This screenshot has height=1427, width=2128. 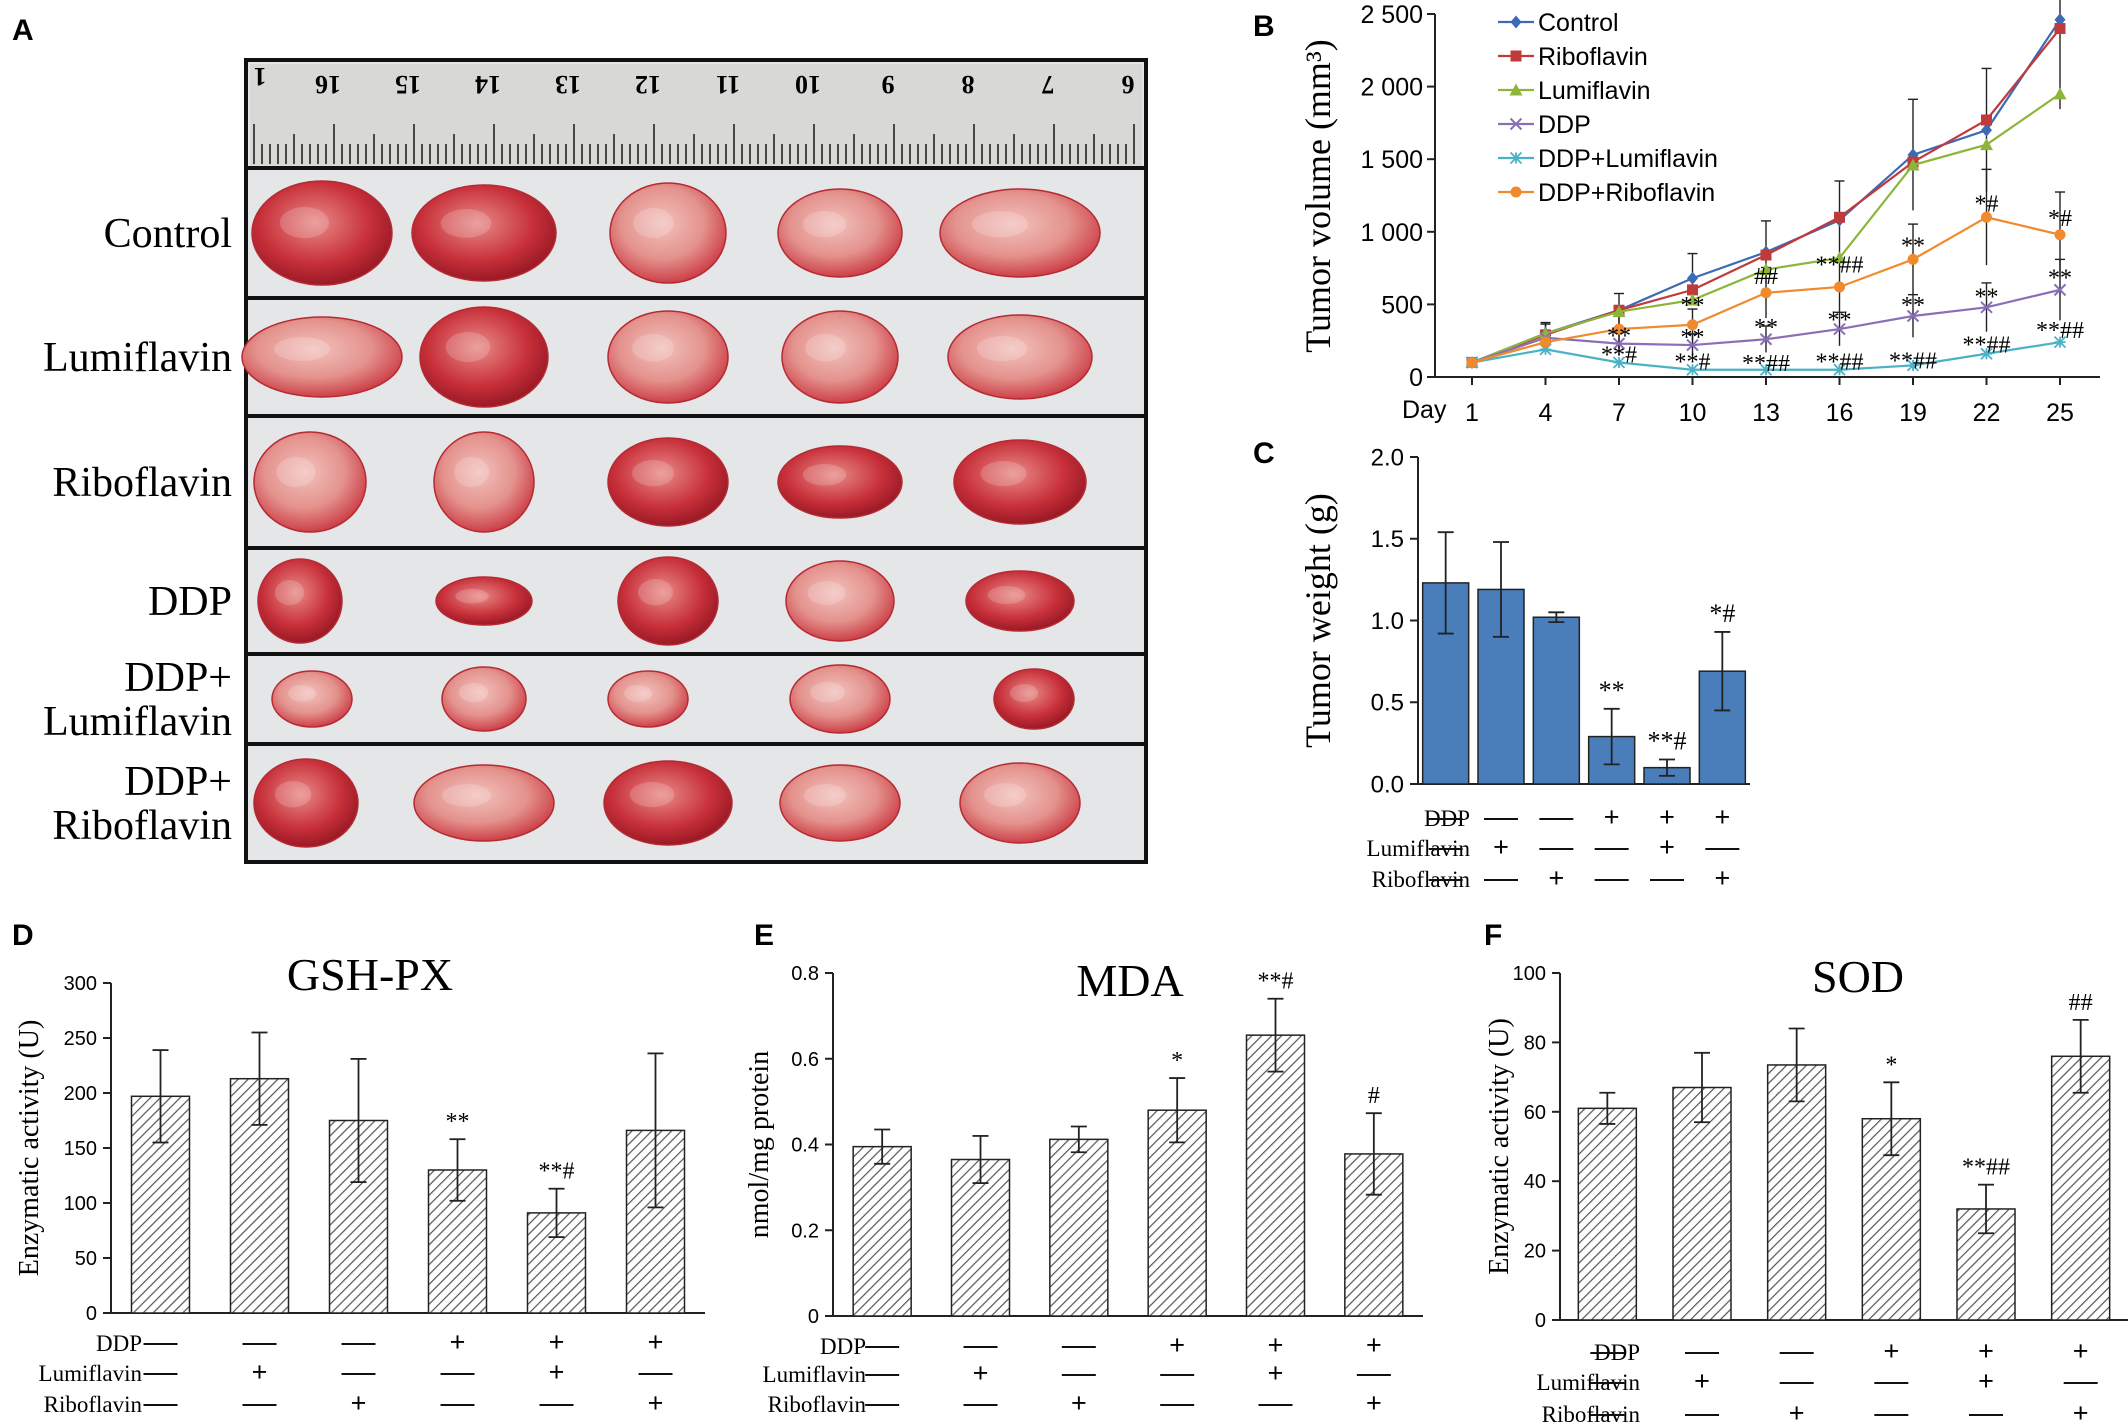 I want to click on x-tick-label: 1, so click(x=1472, y=413).